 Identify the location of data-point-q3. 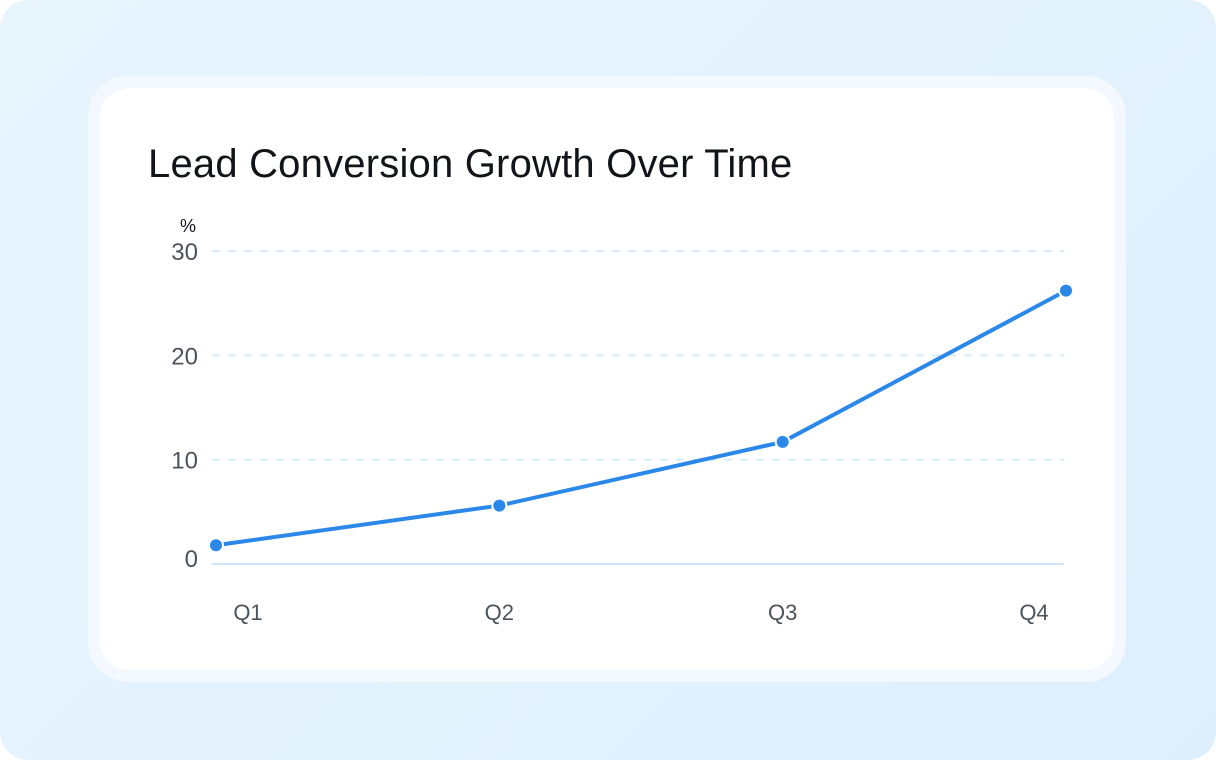
(782, 441).